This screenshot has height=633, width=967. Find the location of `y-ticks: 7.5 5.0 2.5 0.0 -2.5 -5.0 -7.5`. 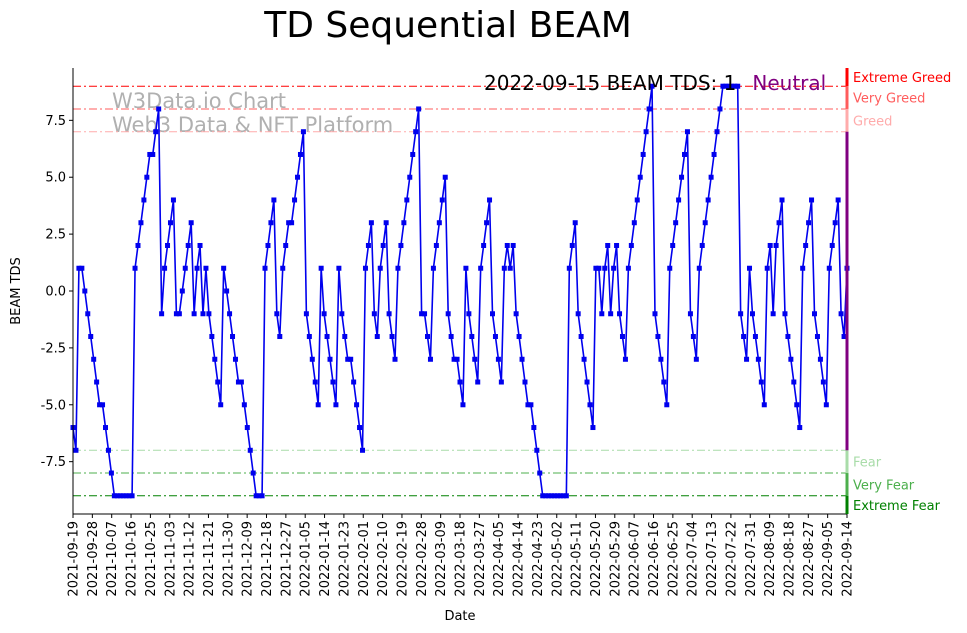

y-ticks: 7.5 5.0 2.5 0.0 -2.5 -5.0 -7.5 is located at coordinates (57, 292).